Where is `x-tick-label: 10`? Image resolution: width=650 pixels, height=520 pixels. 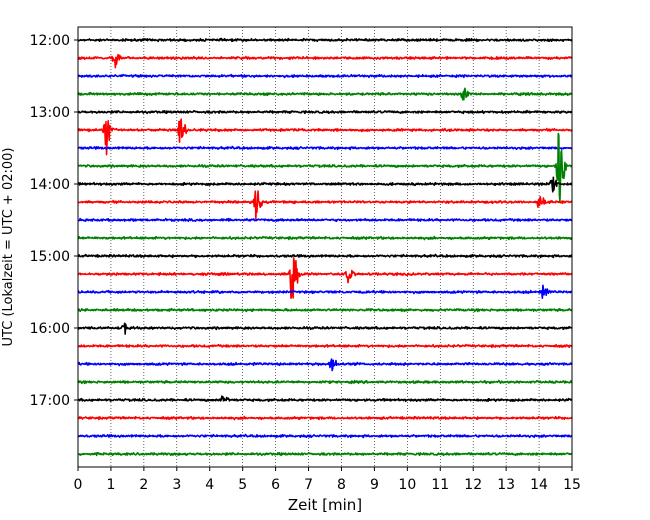 x-tick-label: 10 is located at coordinates (407, 485).